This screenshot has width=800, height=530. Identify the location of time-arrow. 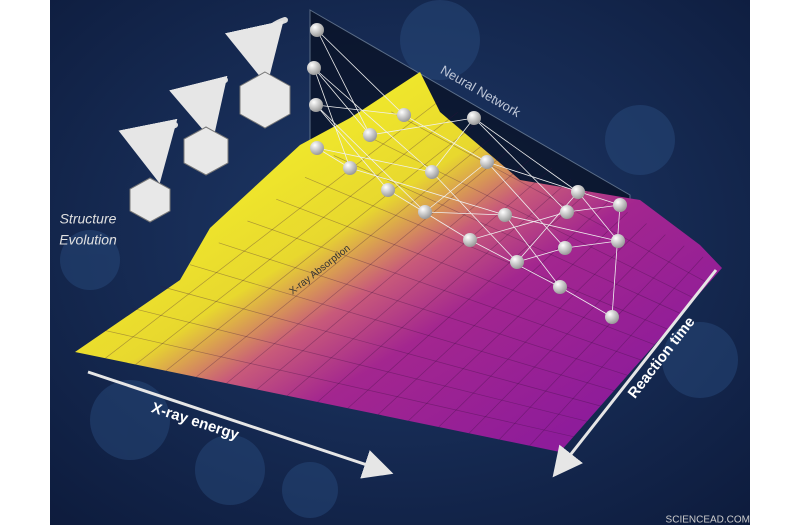
(635, 373).